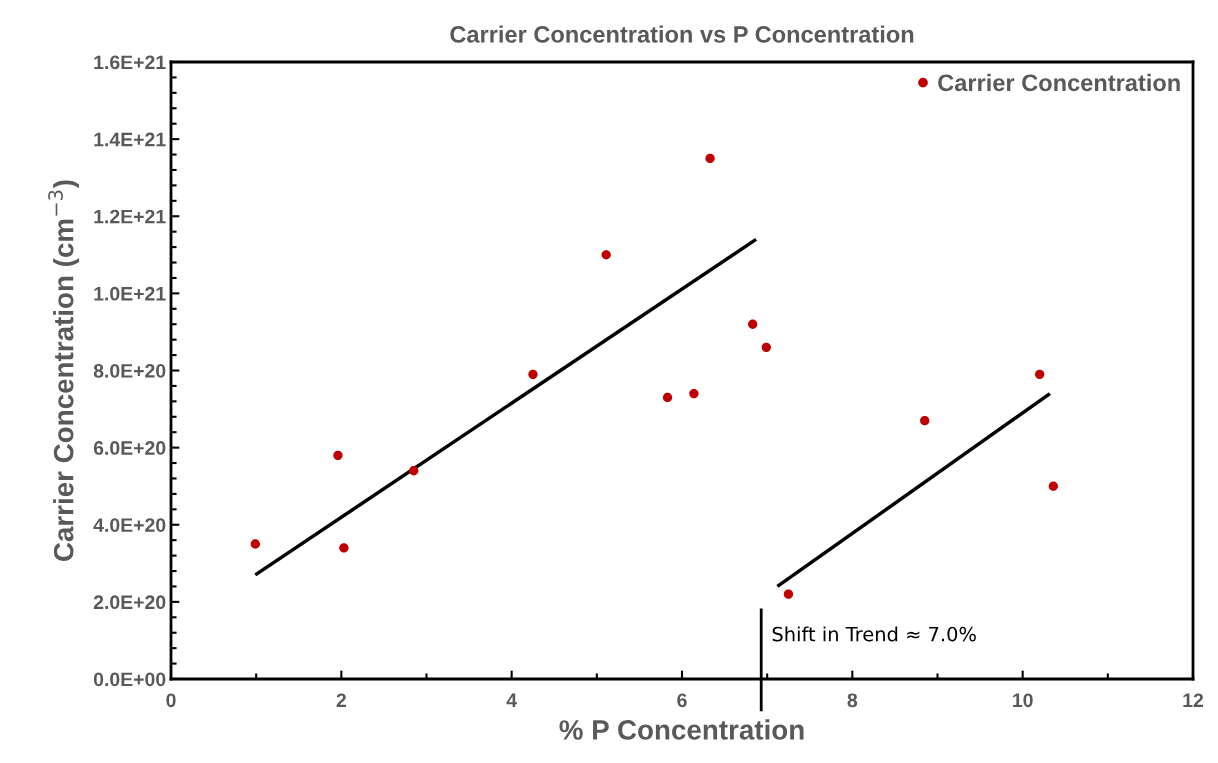  I want to click on y-tick-label: 1.4E+21, so click(130, 139).